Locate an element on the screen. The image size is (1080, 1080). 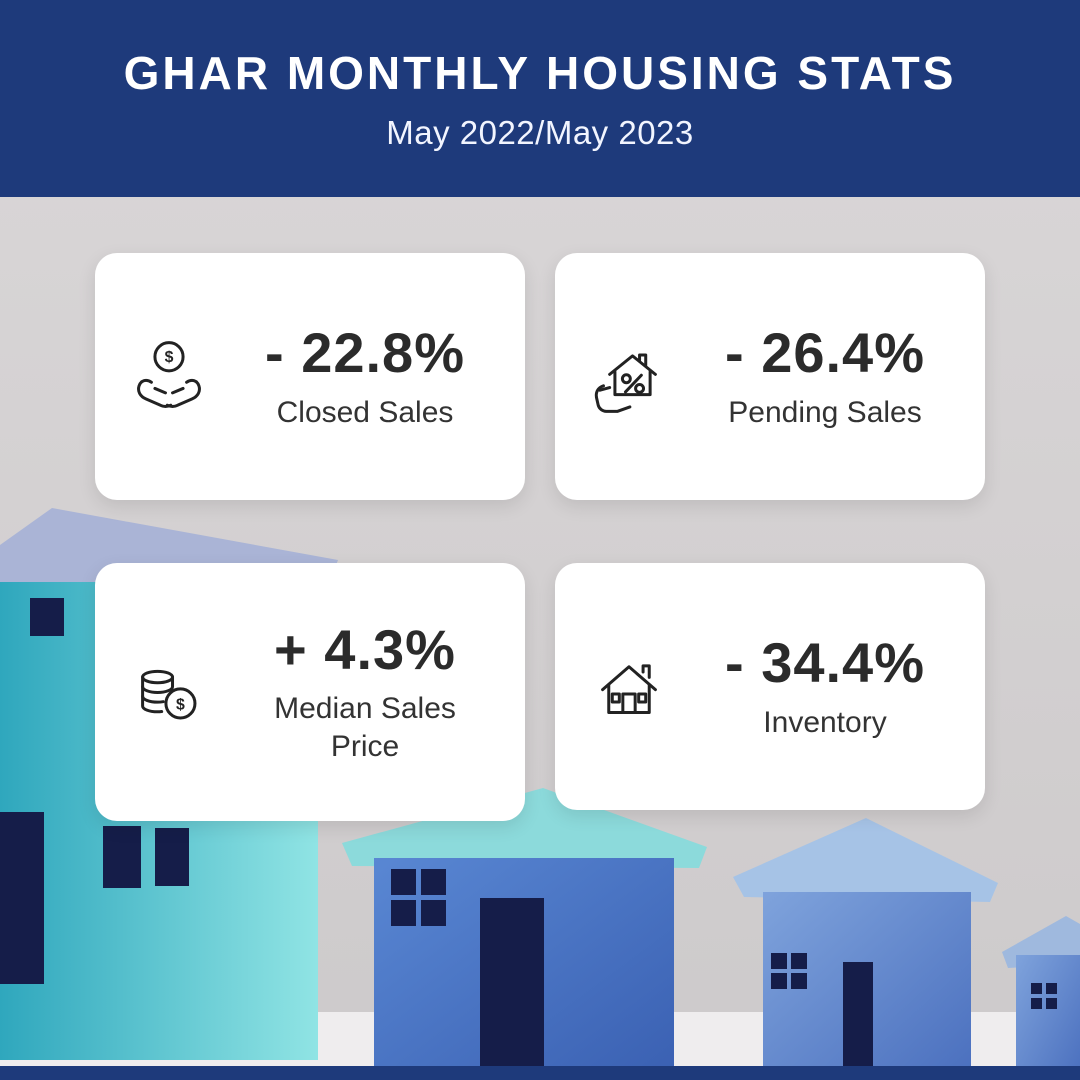
stat-card-median-sales-price: $ + 4.3% Median Sales Price is located at coordinates (310, 692).